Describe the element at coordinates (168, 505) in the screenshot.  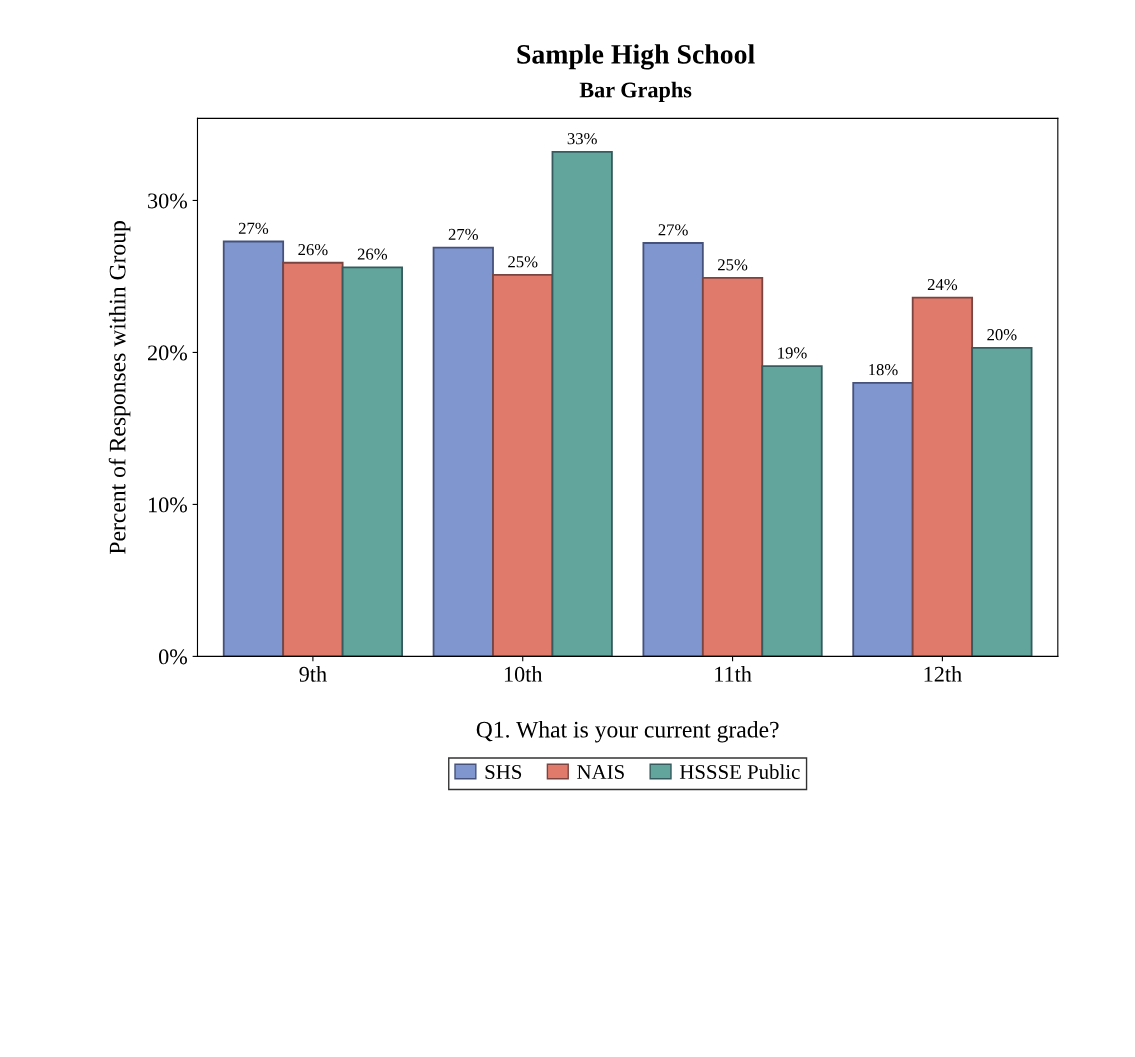
I see `y-tick-label: 10%` at that location.